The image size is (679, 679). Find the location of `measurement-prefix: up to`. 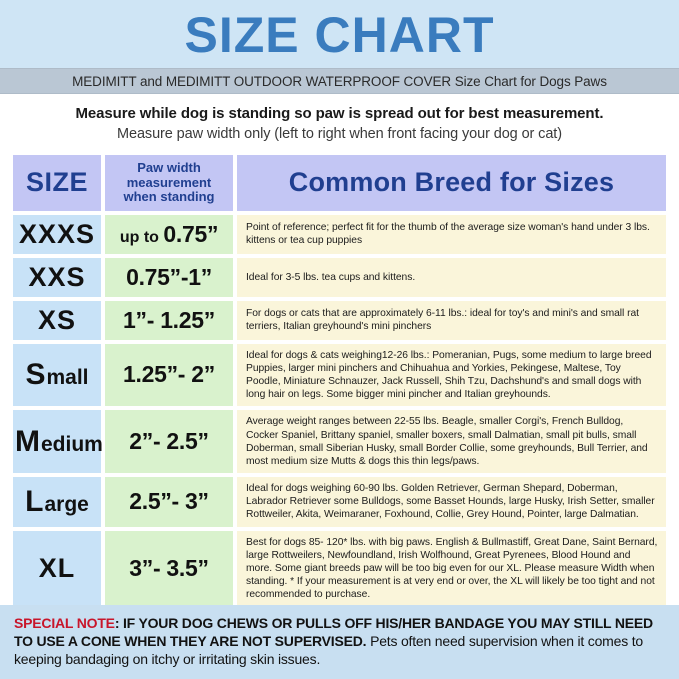

measurement-prefix: up to is located at coordinates (141, 237).